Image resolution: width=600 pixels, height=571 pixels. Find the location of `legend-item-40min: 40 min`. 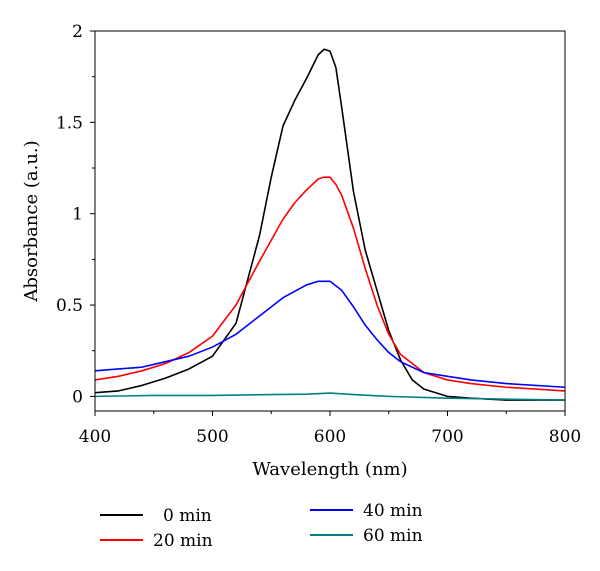

legend-item-40min: 40 min is located at coordinates (366, 511).